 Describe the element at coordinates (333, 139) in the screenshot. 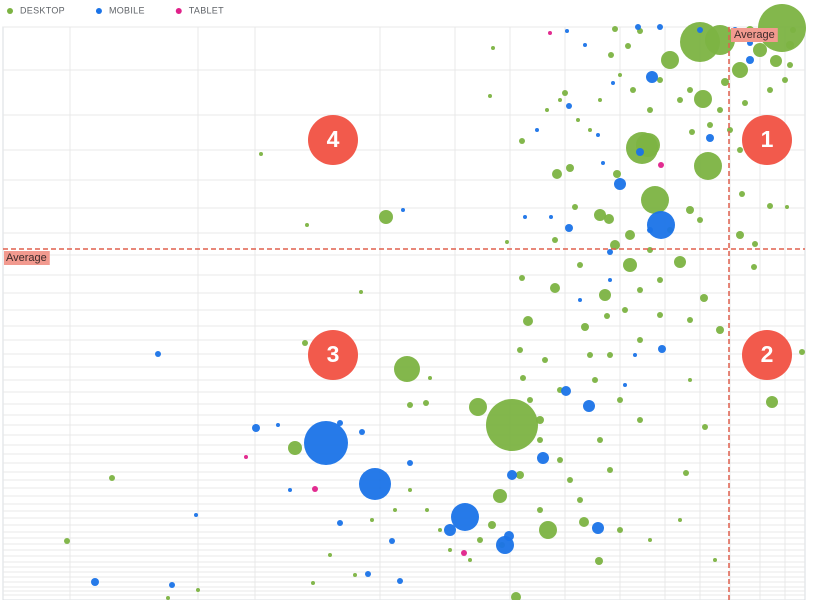

I see `quadrant-label: 4` at that location.